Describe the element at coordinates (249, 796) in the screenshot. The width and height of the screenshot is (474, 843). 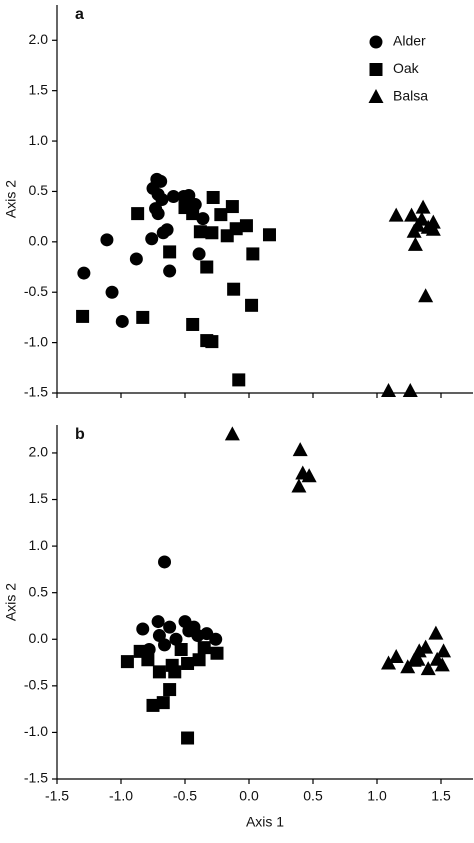
I see `x-tick-label: 0.0` at that location.